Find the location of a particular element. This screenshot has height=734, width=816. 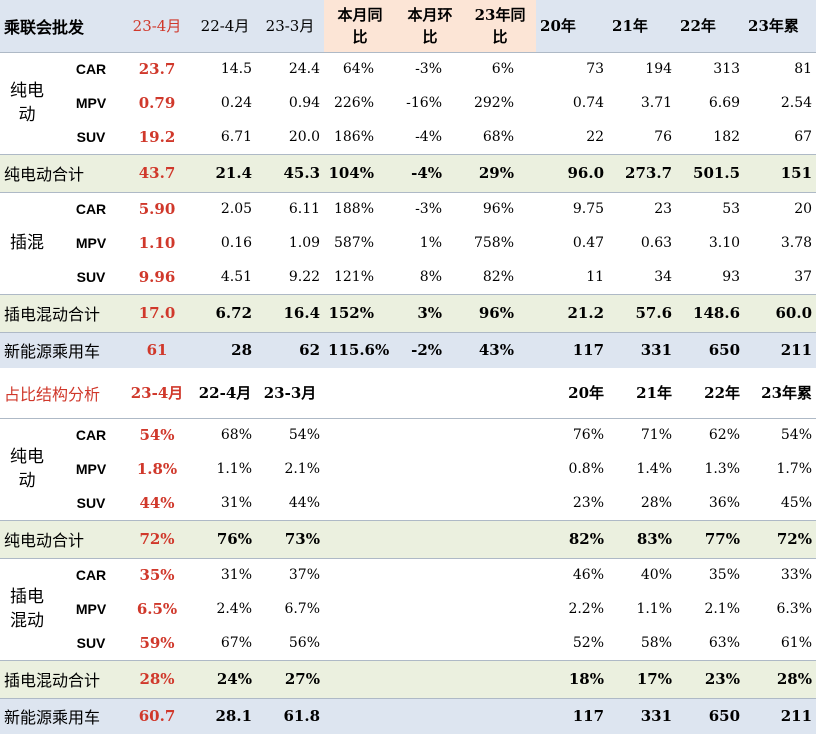

total-row: 新能源乘用车 60.7 28.1 61.8 117 331 650 211 is located at coordinates (408, 715).